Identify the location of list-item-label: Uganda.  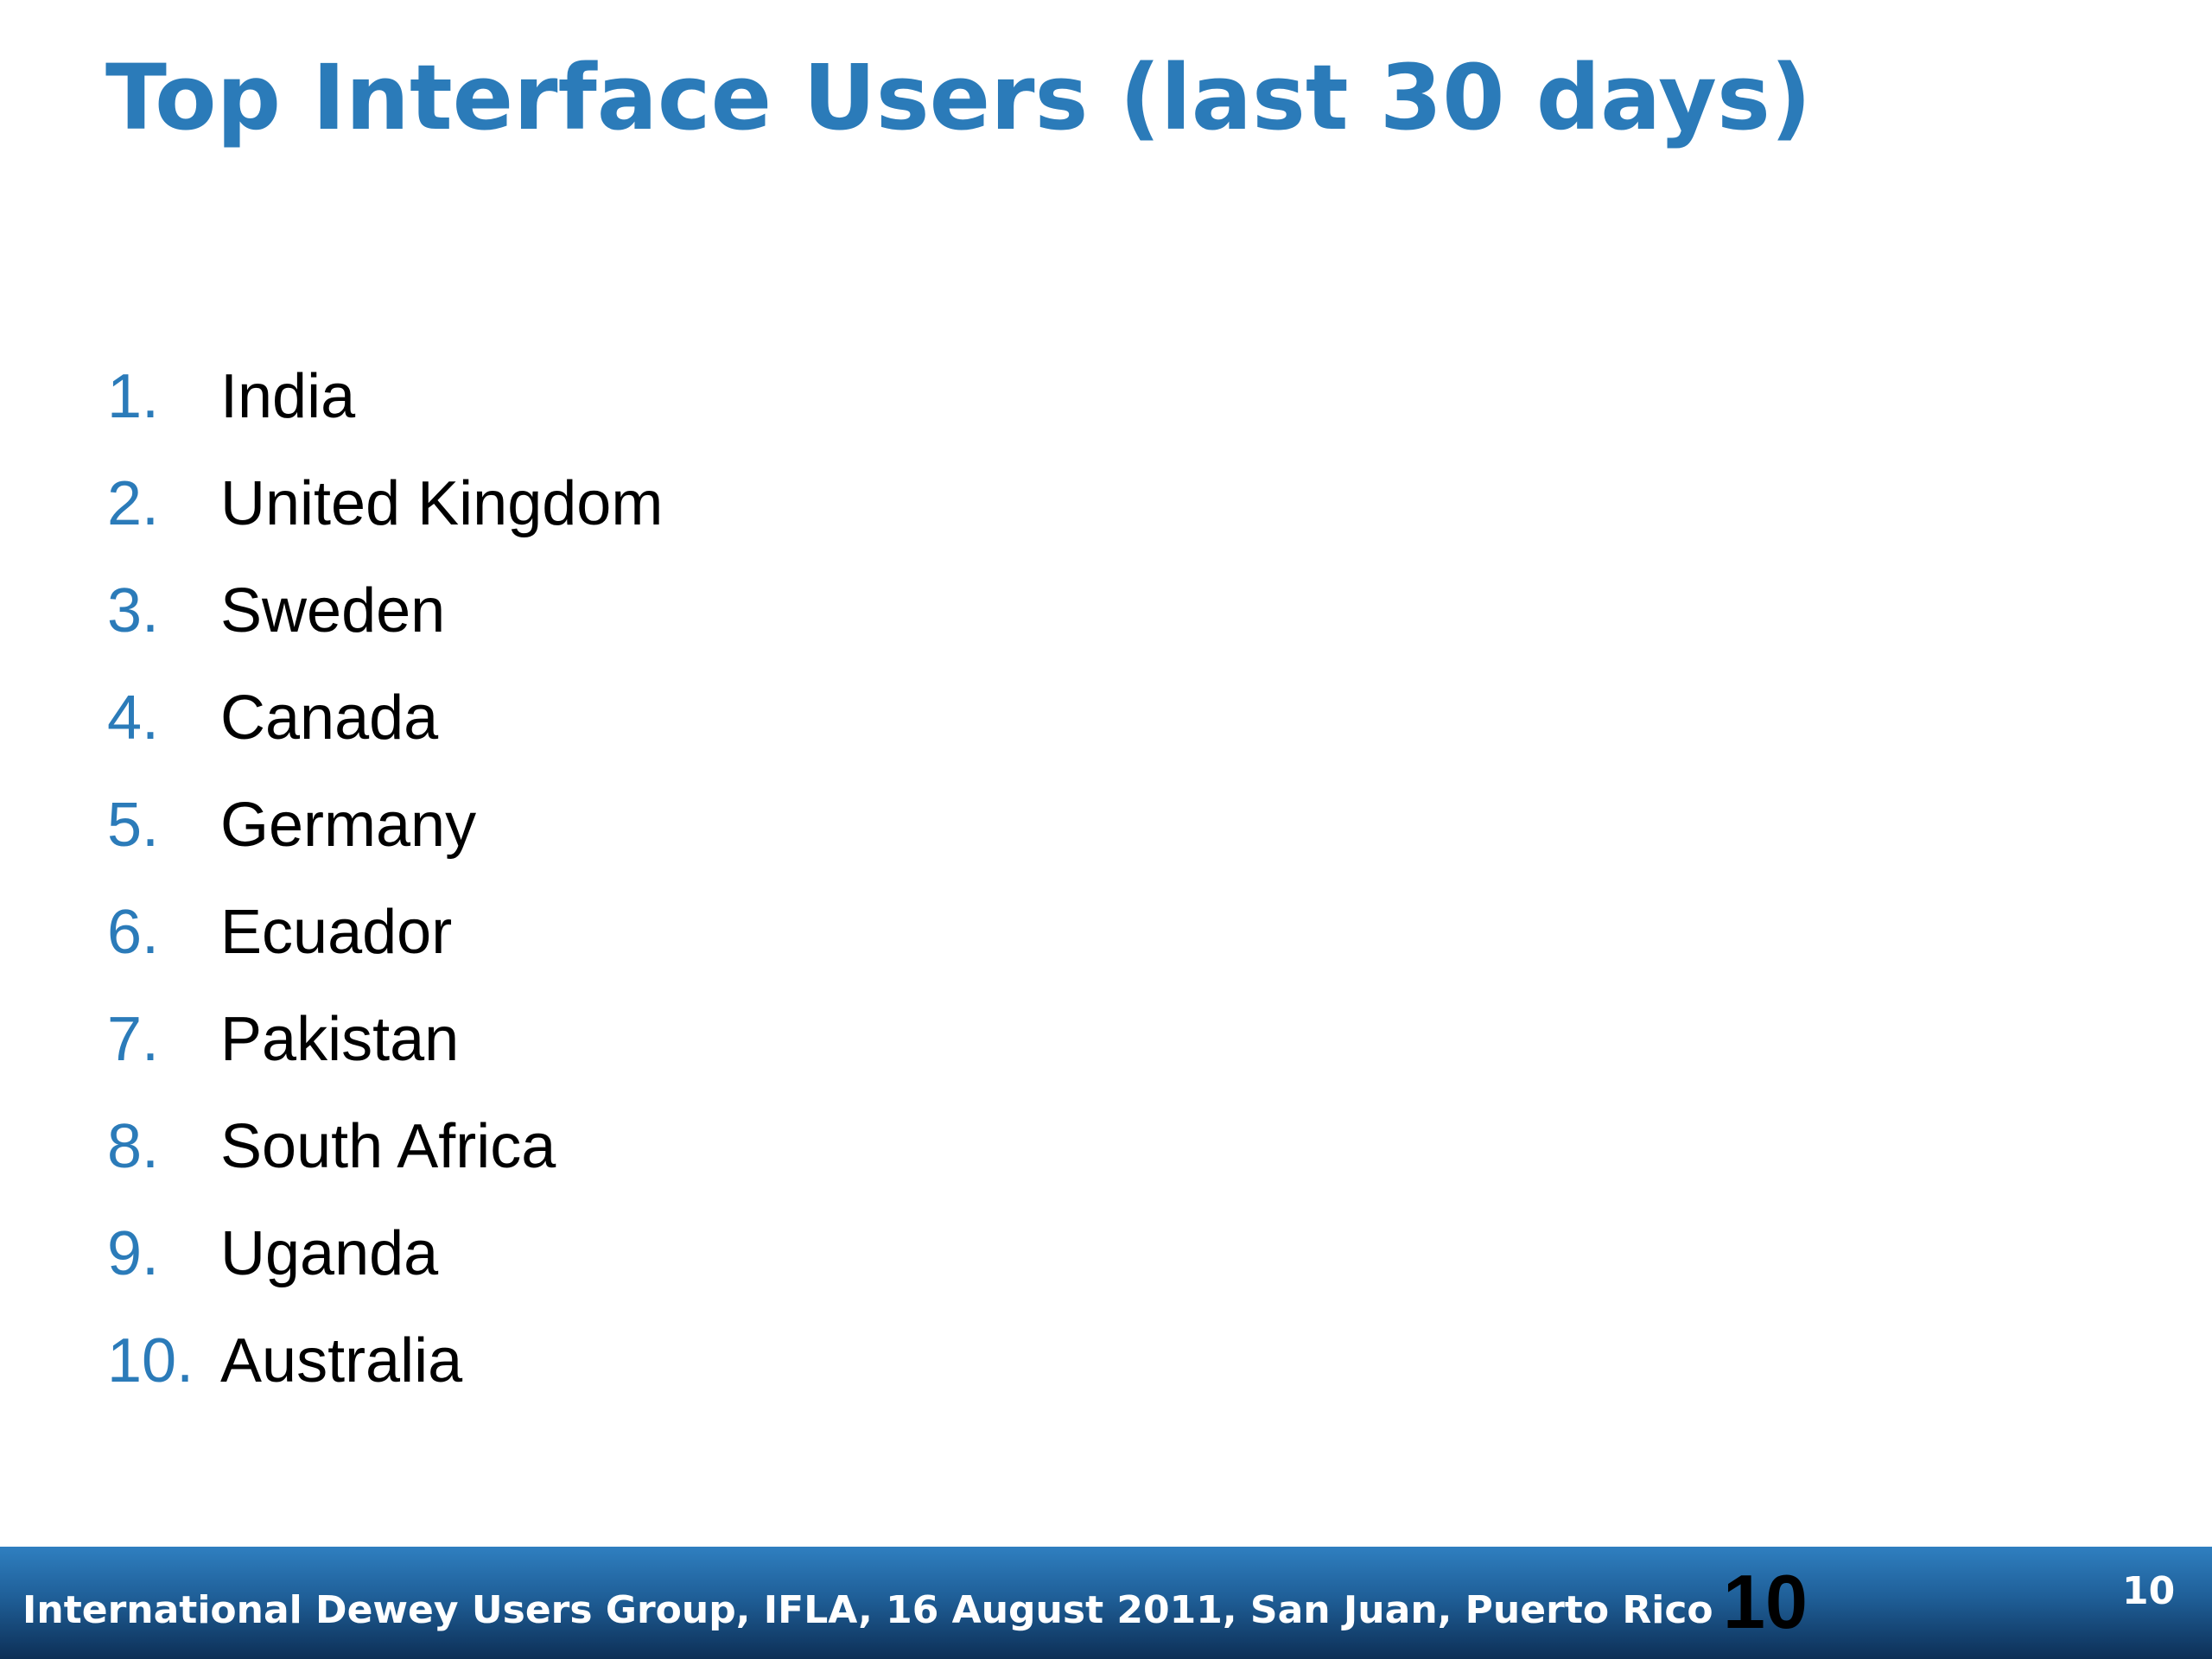
(329, 1253).